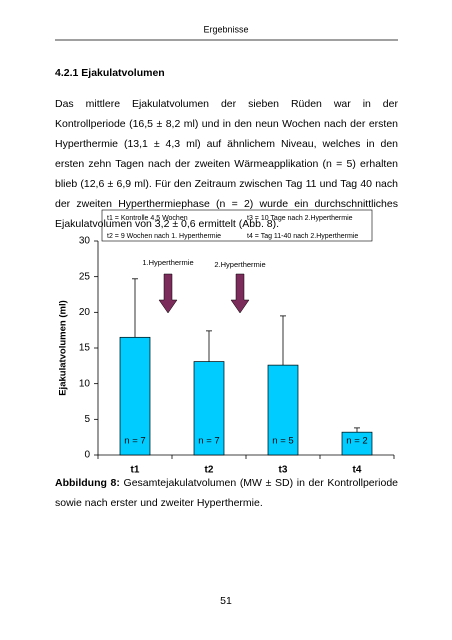  I want to click on y-tick-label: 30, so click(85, 241).